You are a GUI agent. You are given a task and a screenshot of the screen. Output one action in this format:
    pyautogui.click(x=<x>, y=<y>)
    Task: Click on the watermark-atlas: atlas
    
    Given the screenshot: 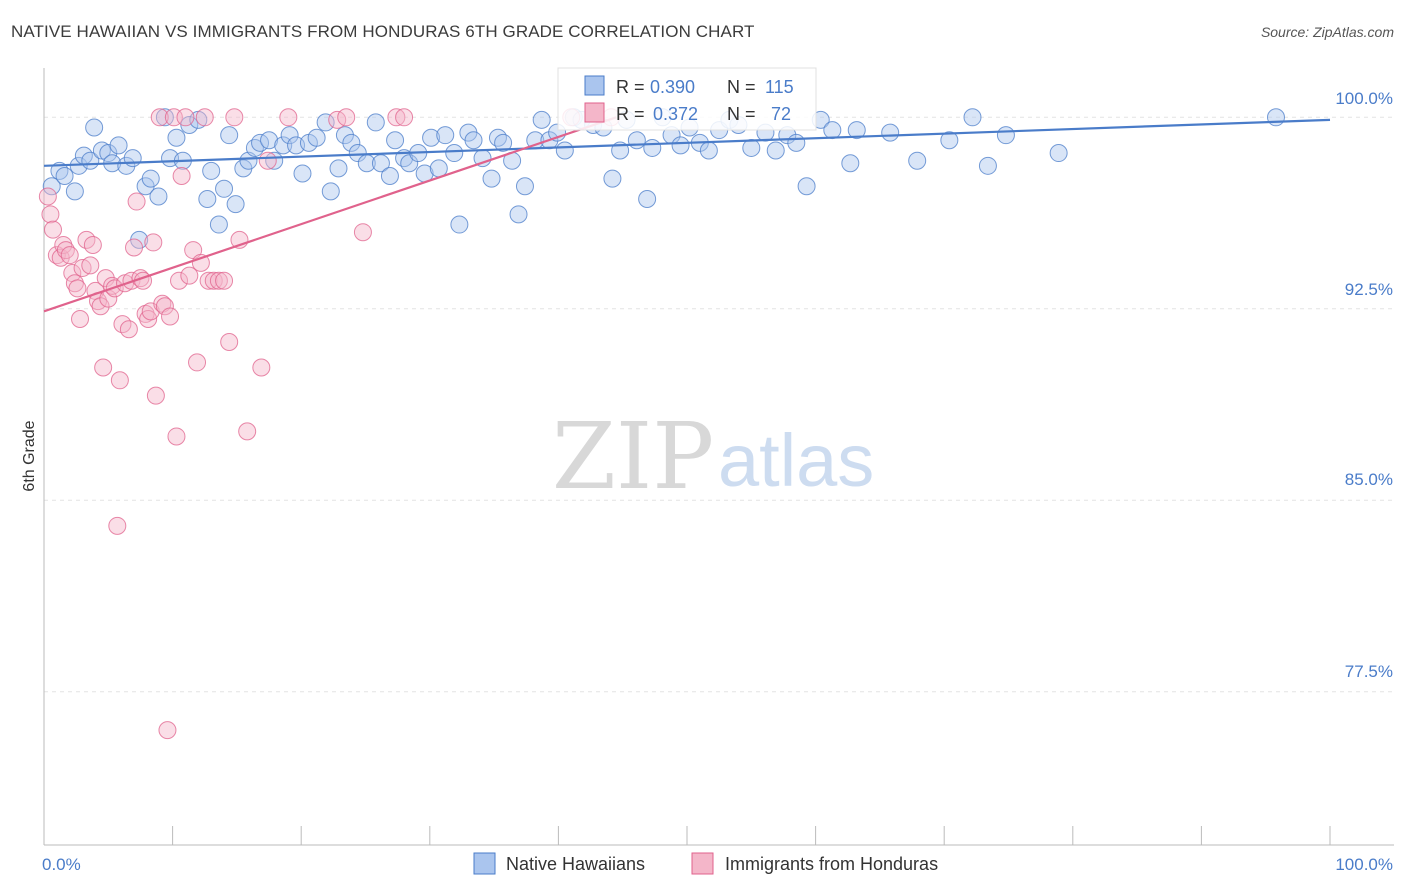 What is the action you would take?
    pyautogui.click(x=796, y=460)
    